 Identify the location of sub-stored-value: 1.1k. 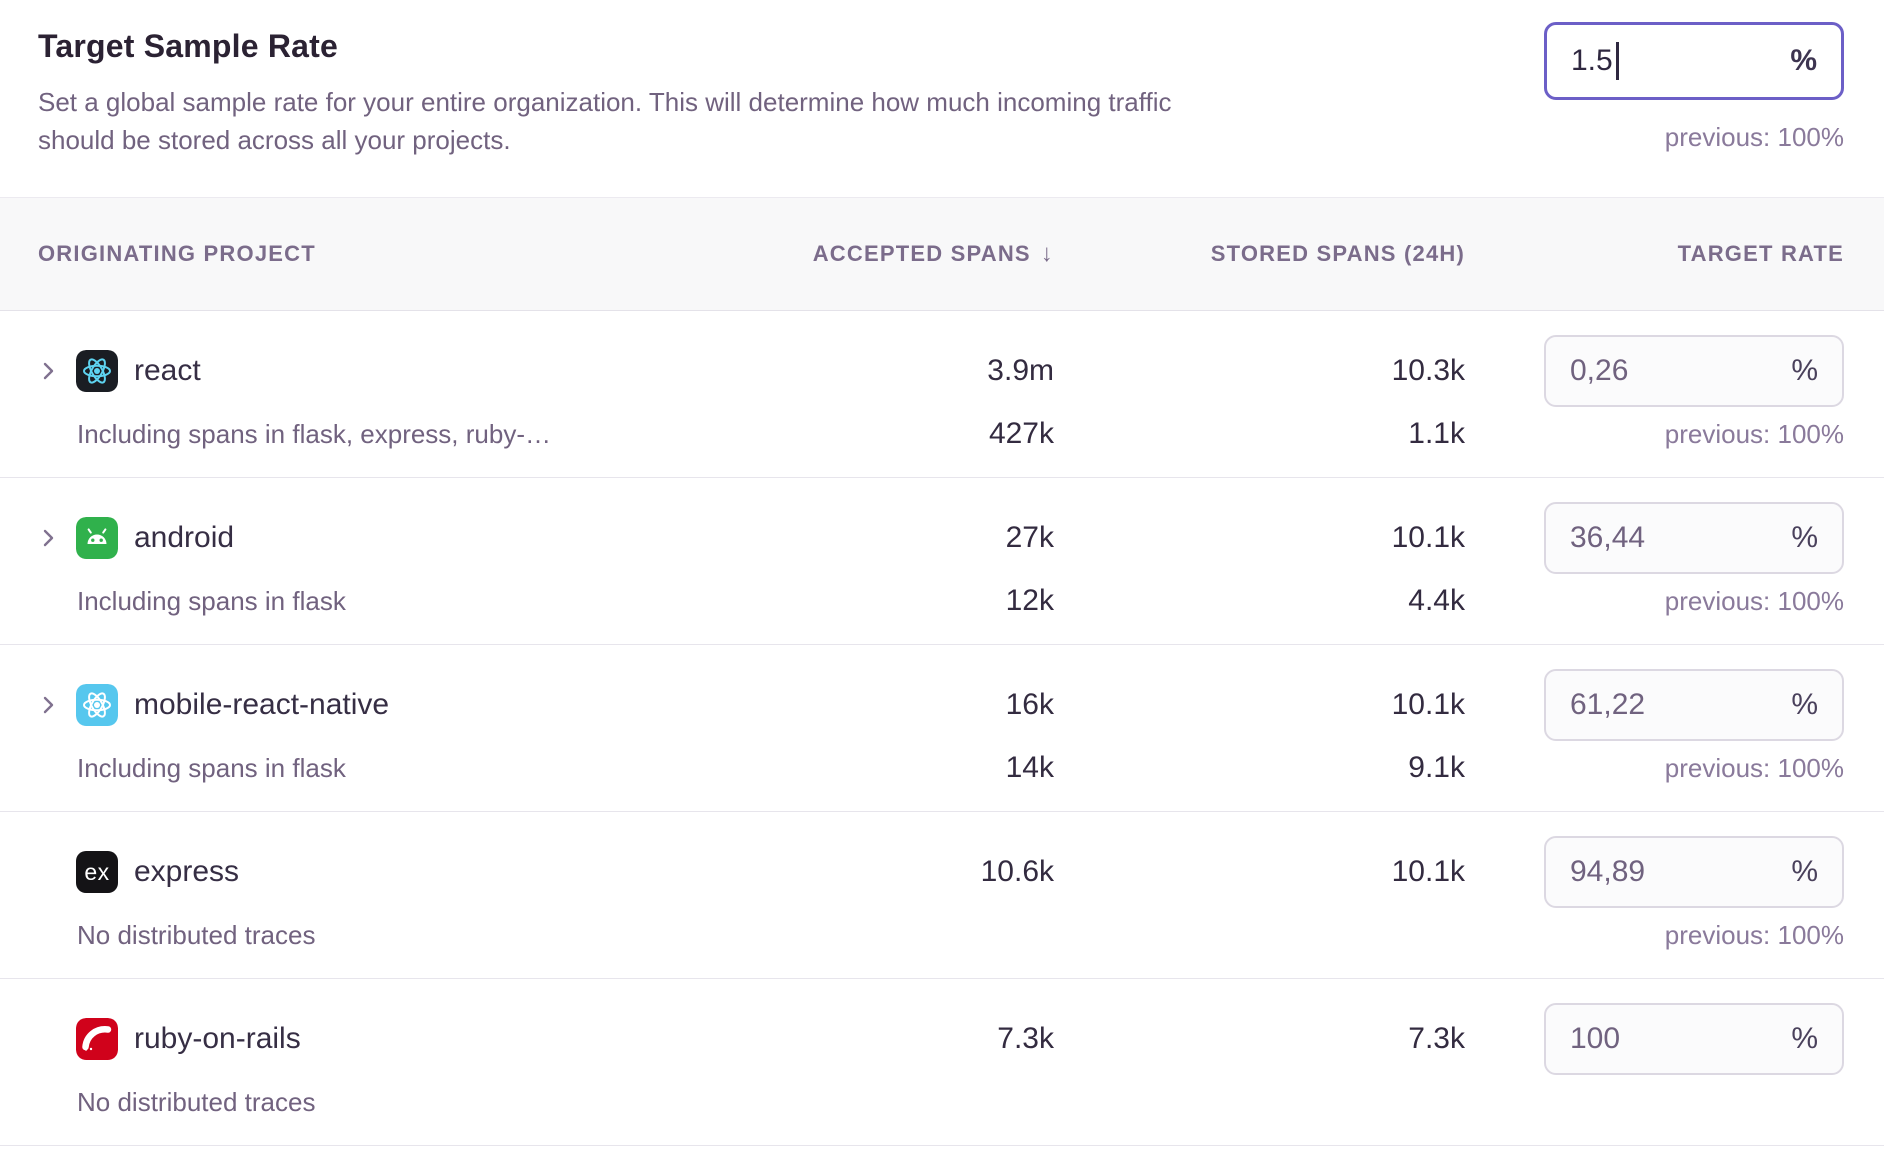
(1436, 433).